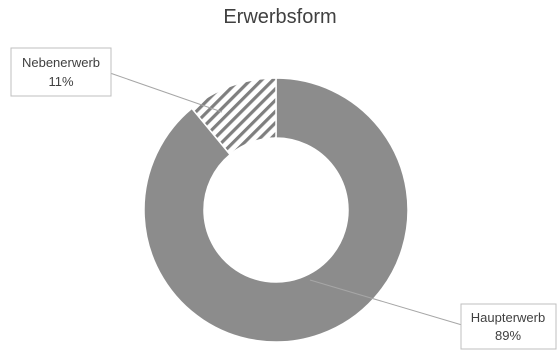 This screenshot has height=353, width=560. I want to click on callout-value-haupterwerb: 89%, so click(508, 335).